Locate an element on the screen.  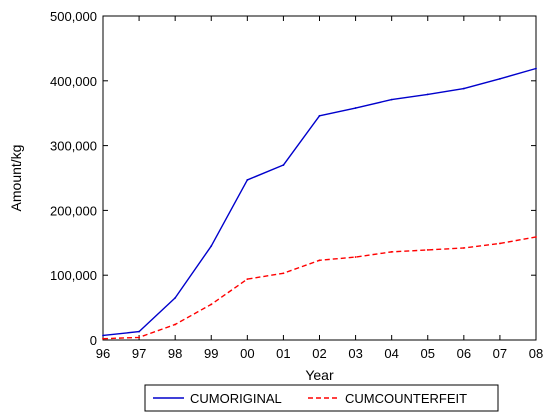
legend-label-cumcounterfeit: CUMCOUNTERFEIT is located at coordinates (406, 398).